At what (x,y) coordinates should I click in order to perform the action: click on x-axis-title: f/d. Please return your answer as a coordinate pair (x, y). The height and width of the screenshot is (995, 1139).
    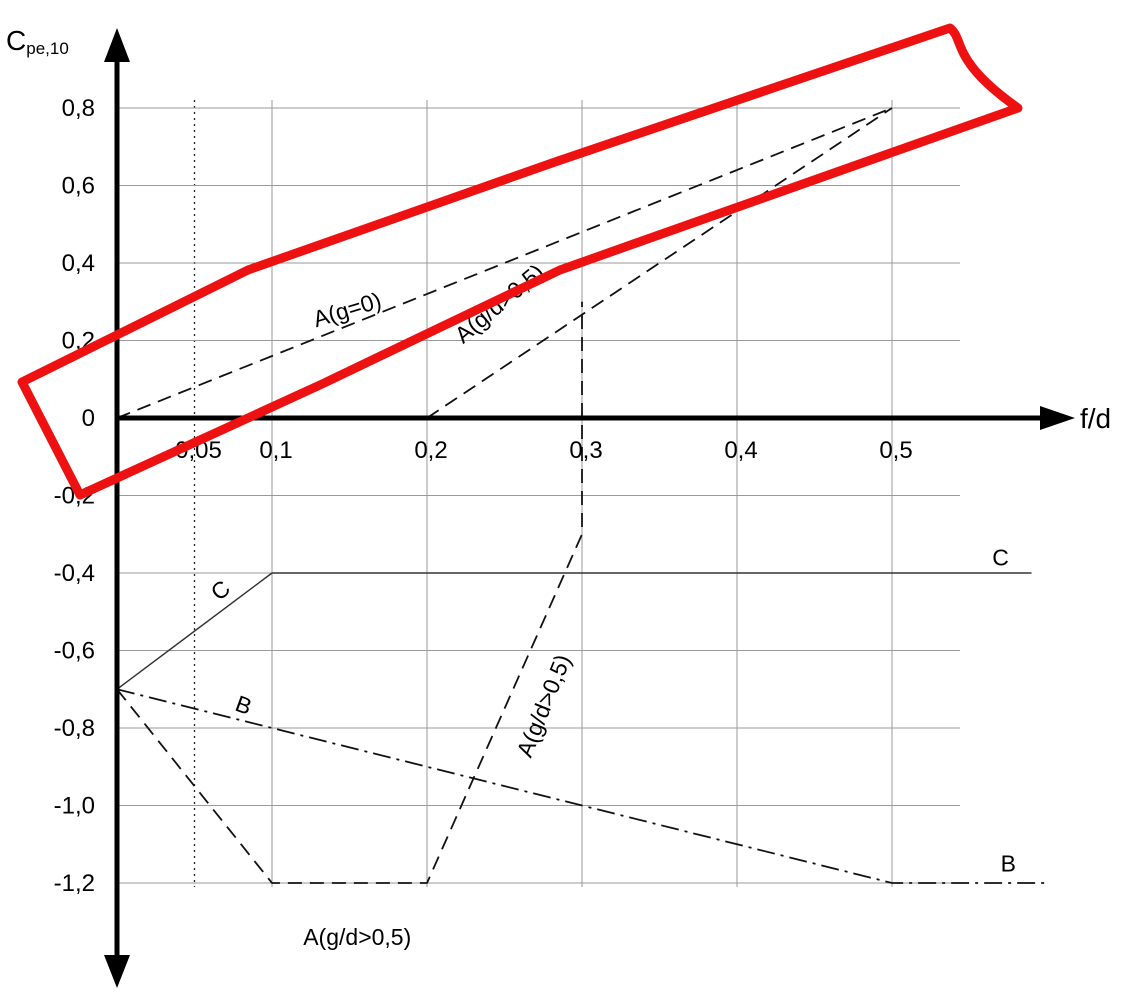
    Looking at the image, I should click on (1095, 418).